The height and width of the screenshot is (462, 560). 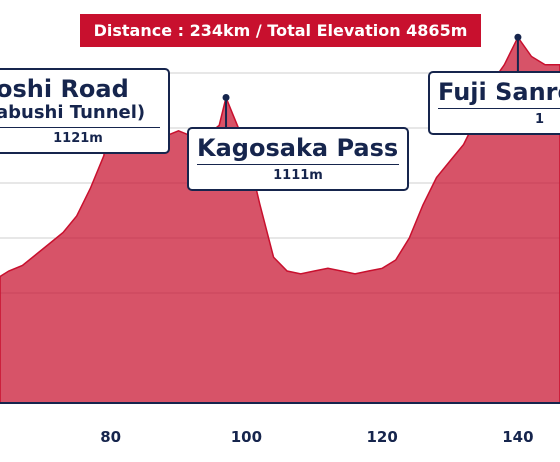 What do you see at coordinates (78, 138) in the screenshot?
I see `callout-elevation: 1121m` at bounding box center [78, 138].